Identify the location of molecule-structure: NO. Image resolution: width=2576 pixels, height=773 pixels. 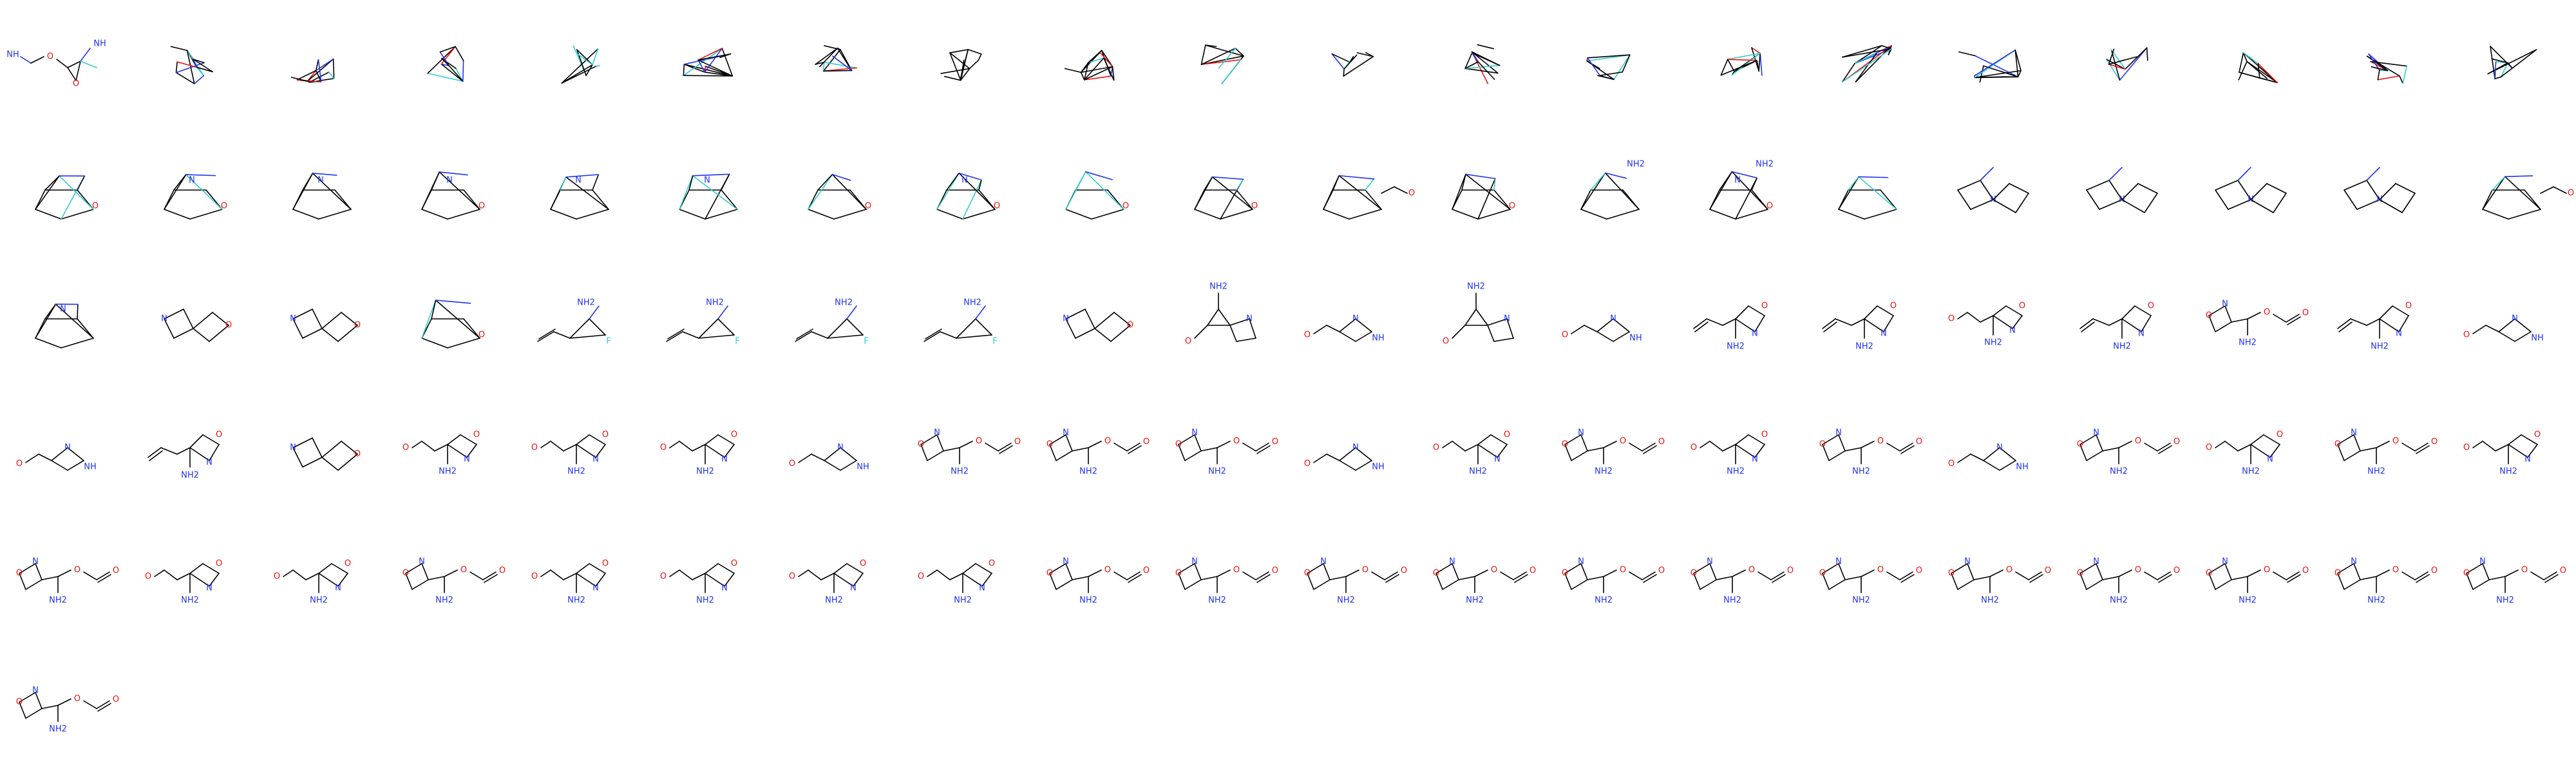
(197, 325).